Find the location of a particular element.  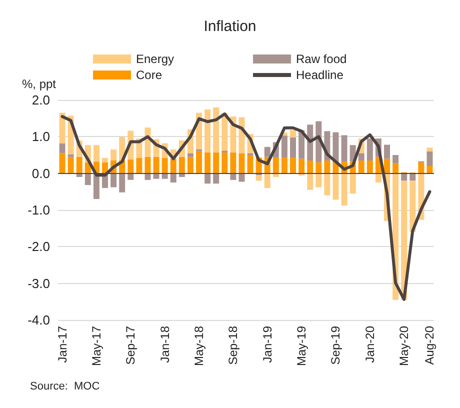

x-tick-label: May-19 is located at coordinates (301, 346).